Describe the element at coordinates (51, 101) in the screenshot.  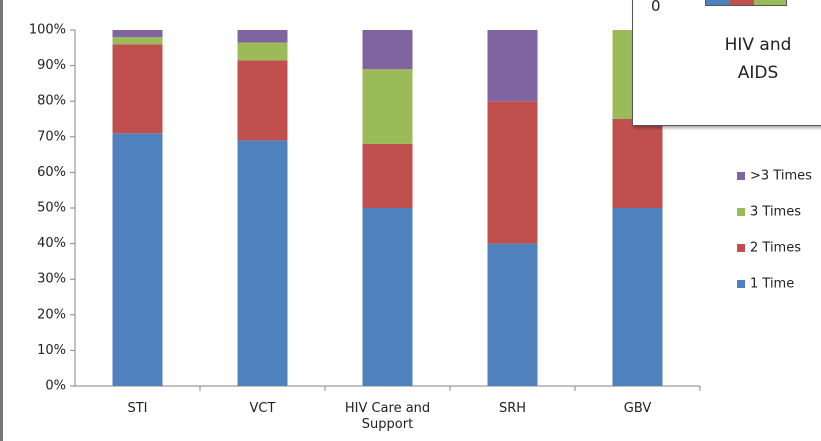
I see `y-tick-label: 80%` at that location.